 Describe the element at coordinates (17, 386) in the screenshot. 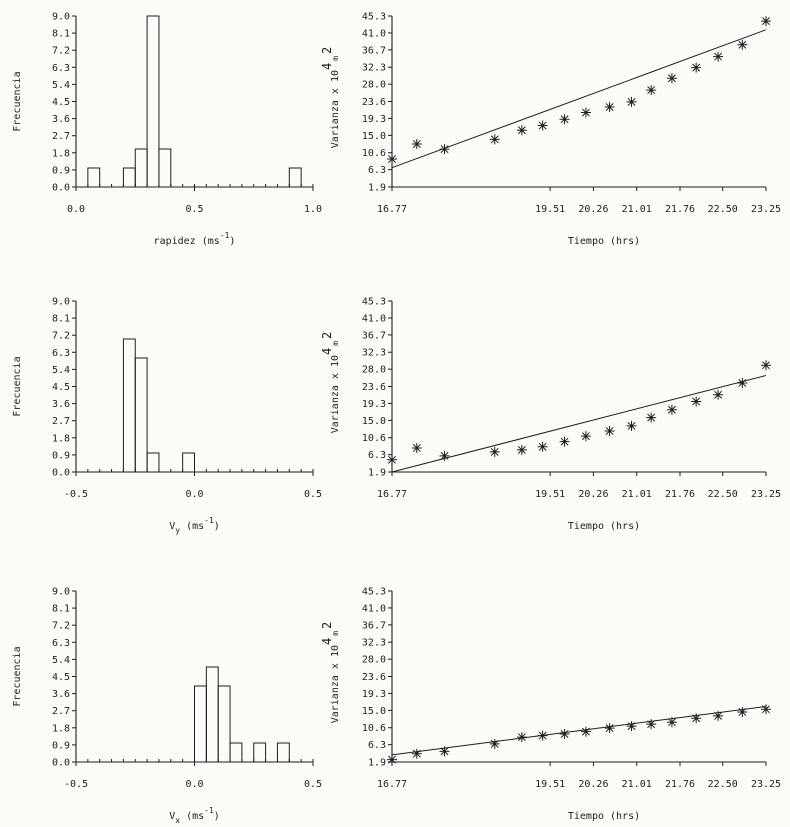

I see `y-axis-label: Frecuencia` at that location.